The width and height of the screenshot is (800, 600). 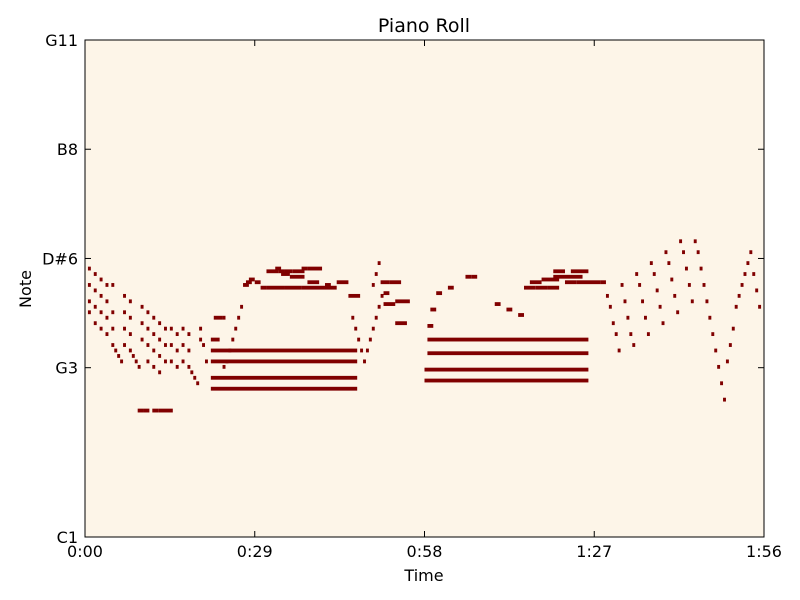 I want to click on y-tick-label-2: D#6, so click(x=60, y=258).